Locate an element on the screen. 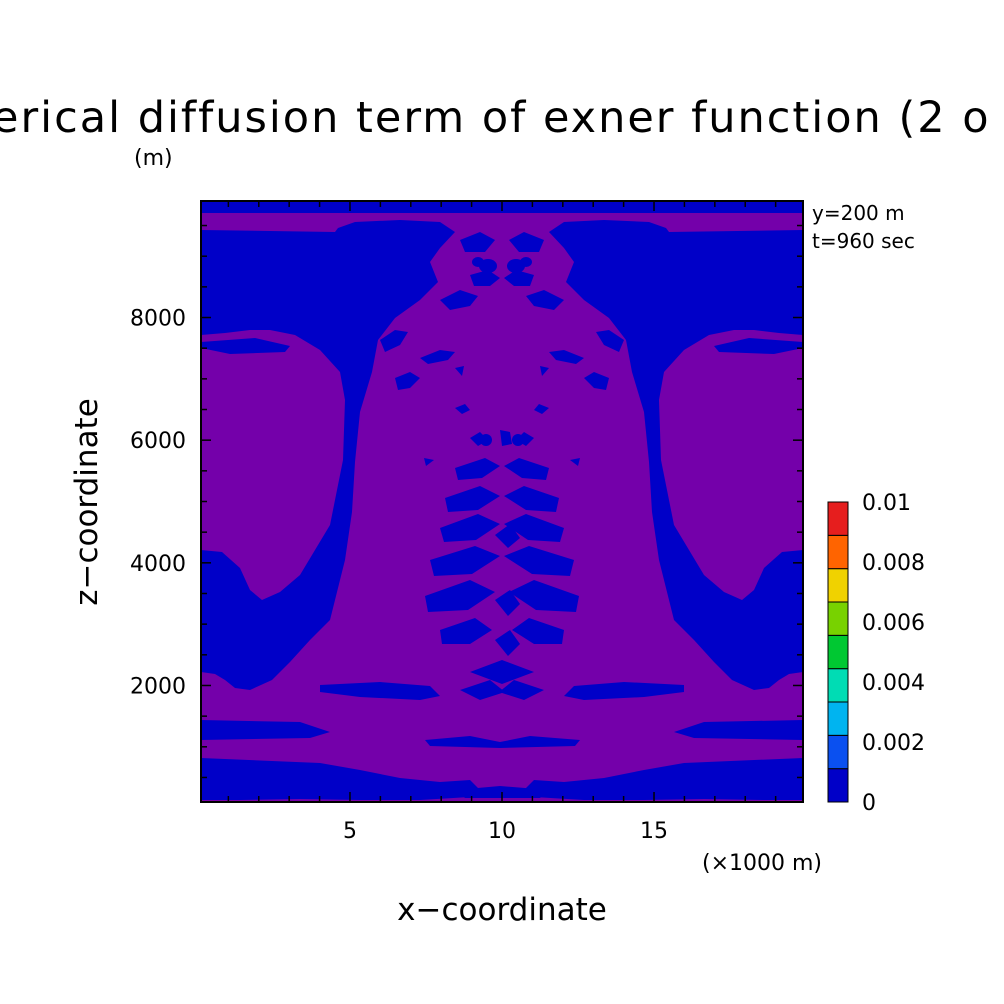 The width and height of the screenshot is (1004, 1004). colorbar-label: 0 is located at coordinates (869, 803).